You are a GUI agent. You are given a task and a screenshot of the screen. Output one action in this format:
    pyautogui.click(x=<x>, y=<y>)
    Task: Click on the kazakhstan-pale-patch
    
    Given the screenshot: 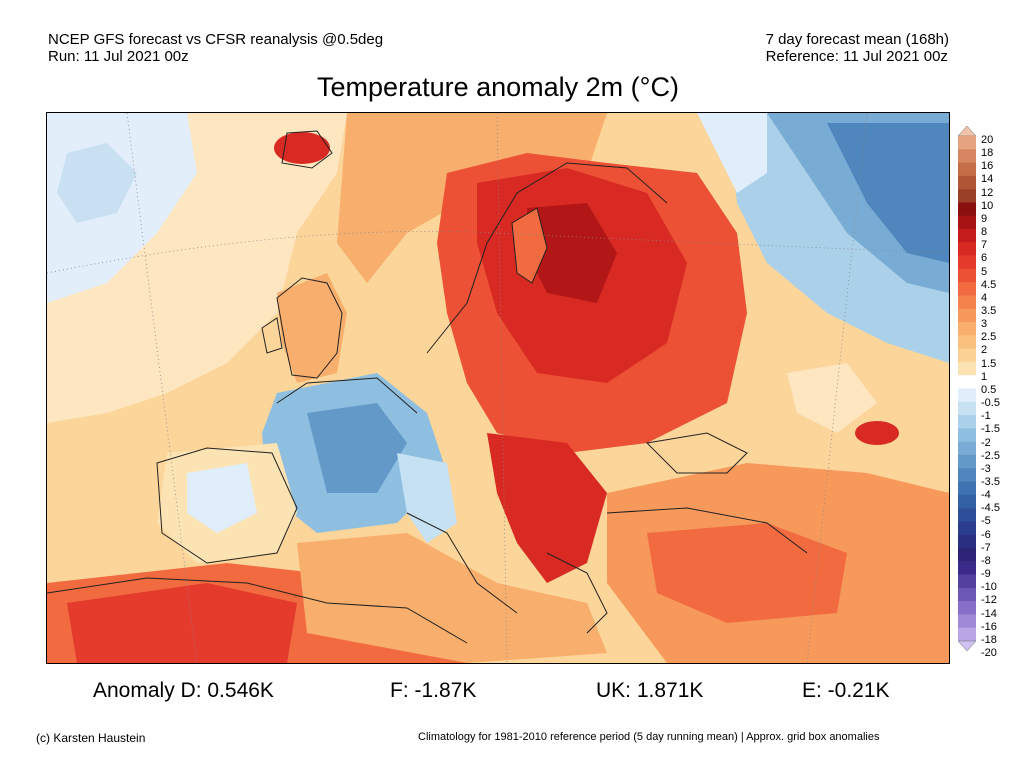 What is the action you would take?
    pyautogui.click(x=832, y=398)
    